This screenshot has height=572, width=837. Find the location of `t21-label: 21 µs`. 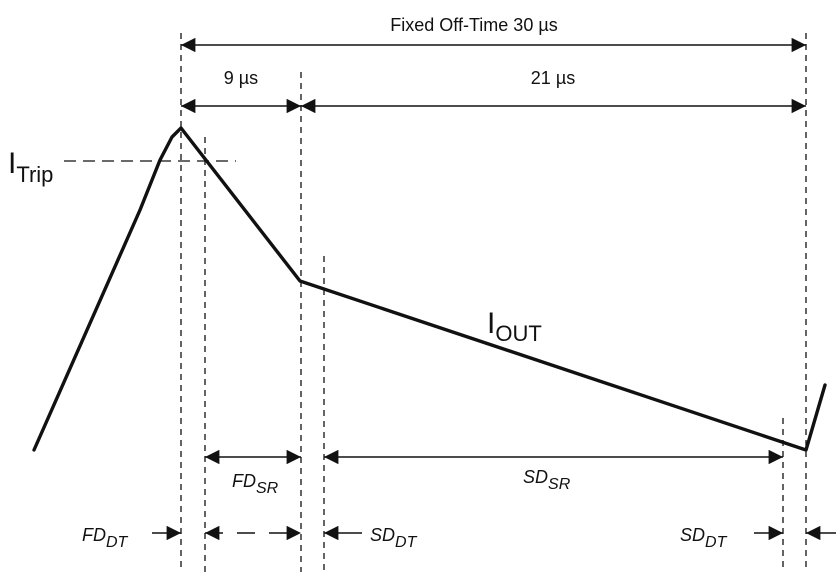

t21-label: 21 µs is located at coordinates (553, 78).